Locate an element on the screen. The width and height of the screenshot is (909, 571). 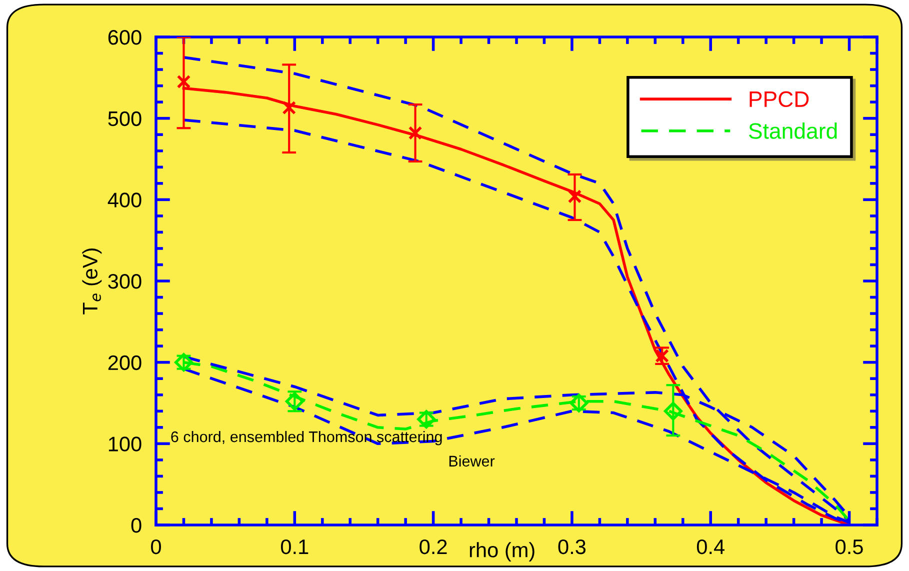
x-tick-label: 0.5 is located at coordinates (849, 546).